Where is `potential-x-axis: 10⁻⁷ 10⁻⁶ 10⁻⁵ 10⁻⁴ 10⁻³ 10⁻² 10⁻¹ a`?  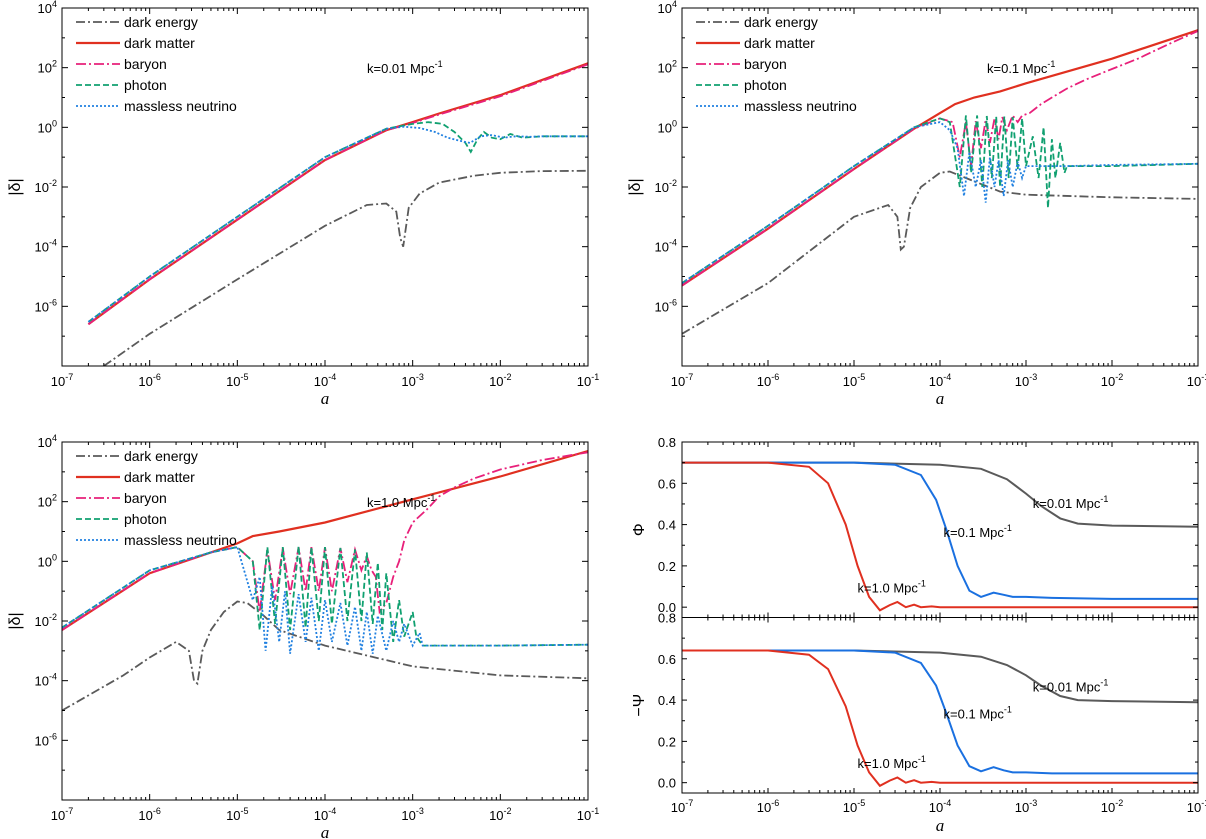
potential-x-axis: 10⁻⁷ 10⁻⁶ 10⁻⁵ 10⁻⁴ 10⁻³ 10⁻² 10⁻¹ a is located at coordinates (938, 816).